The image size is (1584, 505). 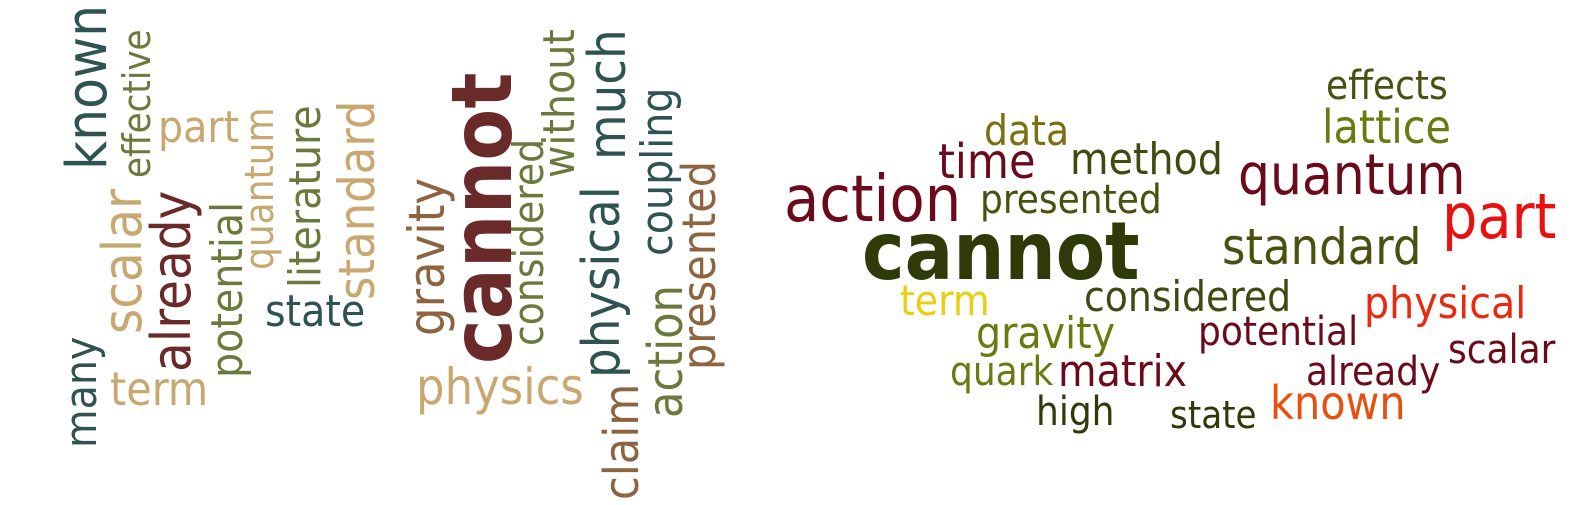 I want to click on left-word-effective: effective, so click(x=137, y=103).